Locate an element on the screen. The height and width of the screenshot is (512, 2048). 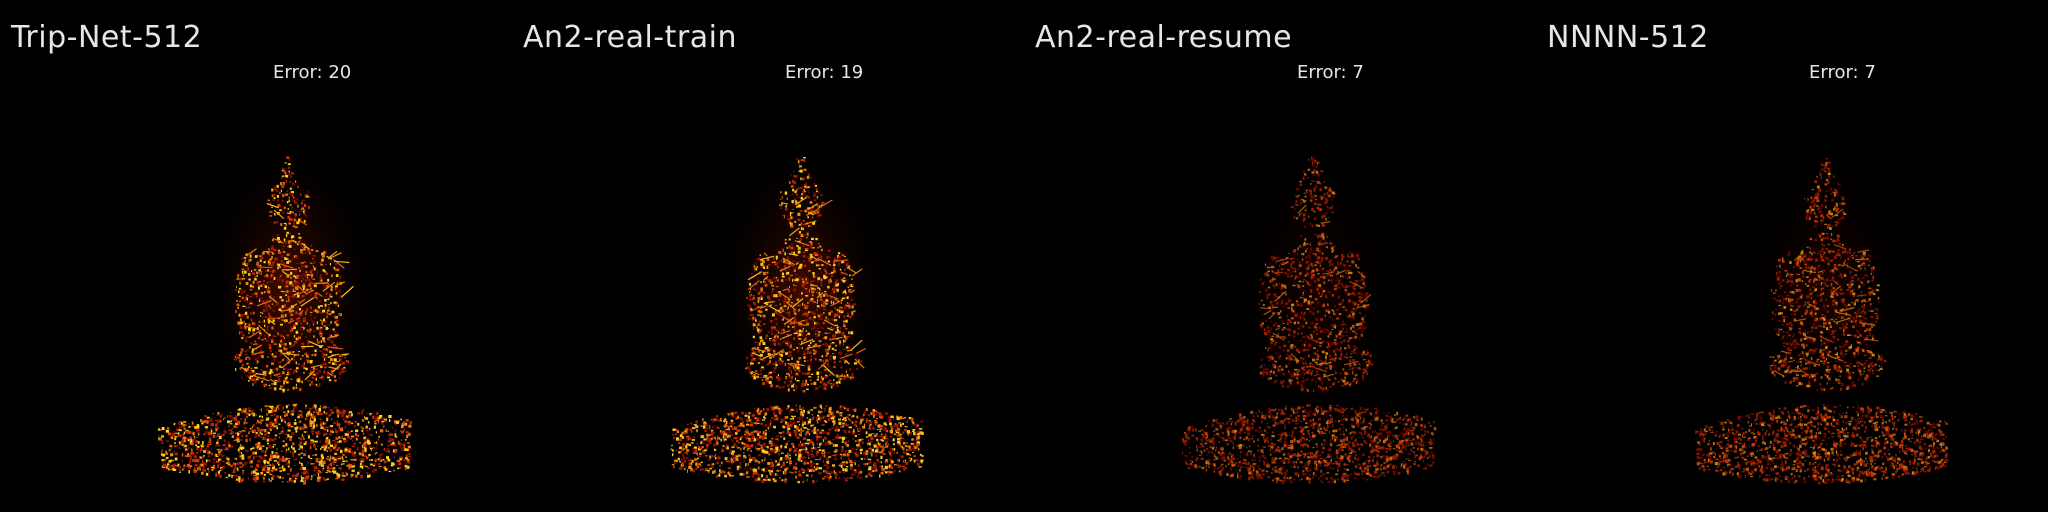
error-value: 20 is located at coordinates (340, 72).